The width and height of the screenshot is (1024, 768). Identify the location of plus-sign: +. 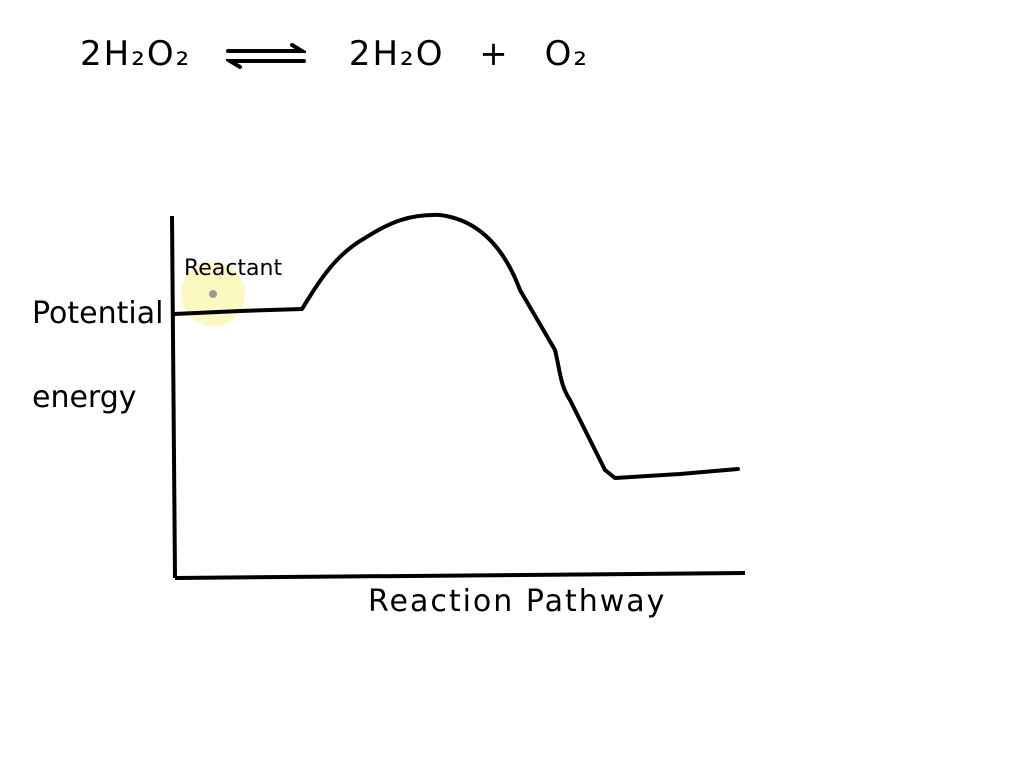
(494, 54).